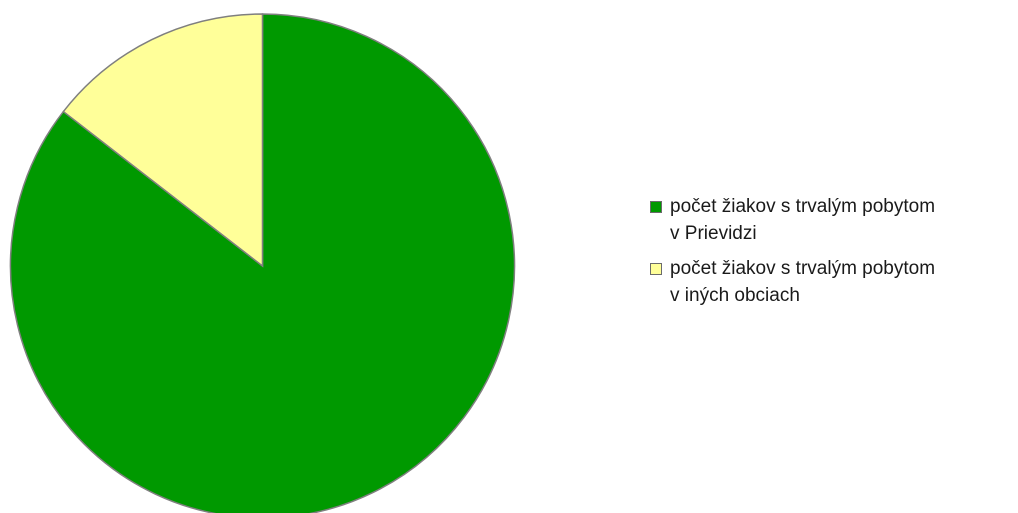 This screenshot has height=513, width=1018. Describe the element at coordinates (803, 268) in the screenshot. I see `legend-label-other-line1: počet žiakov s trvalým pobytom` at that location.